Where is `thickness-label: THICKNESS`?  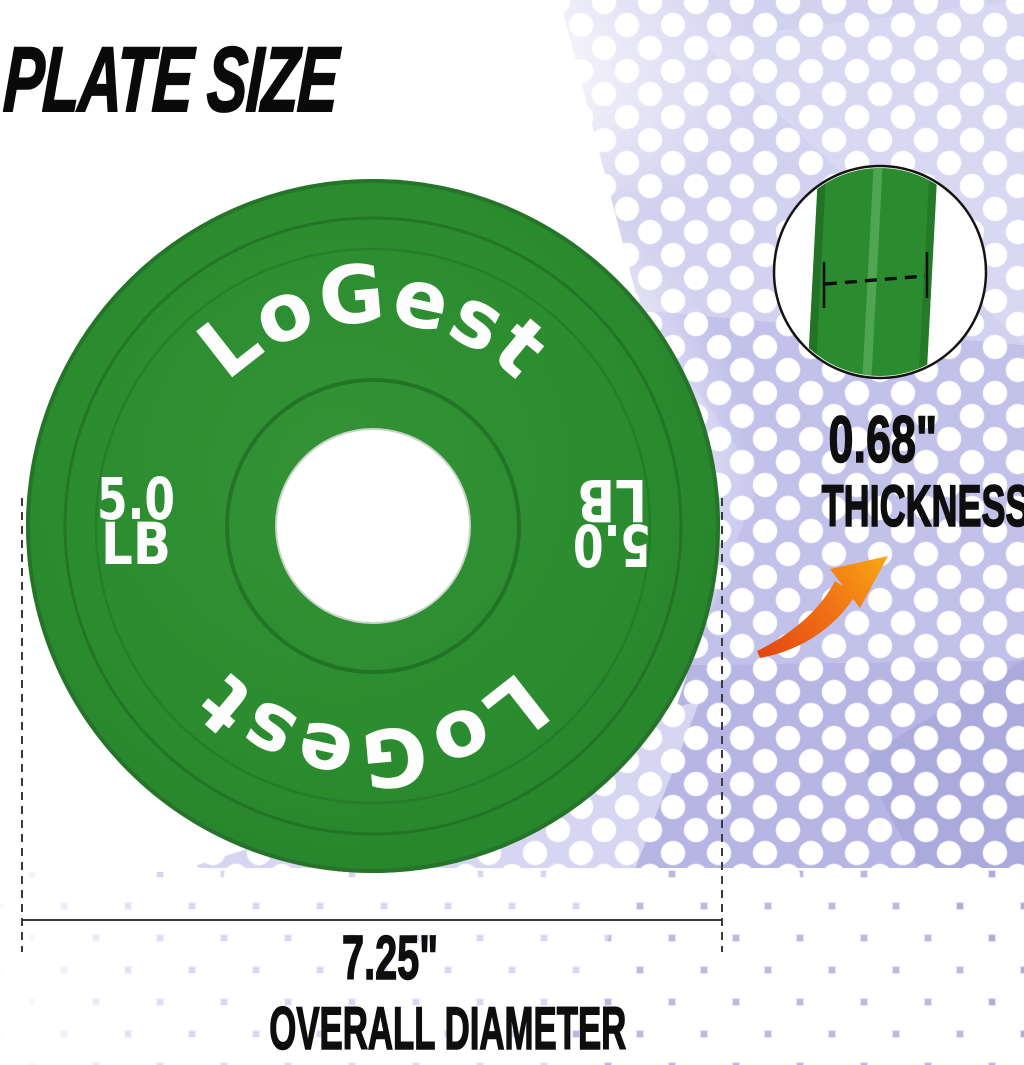
thickness-label: THICKNESS is located at coordinates (922, 506).